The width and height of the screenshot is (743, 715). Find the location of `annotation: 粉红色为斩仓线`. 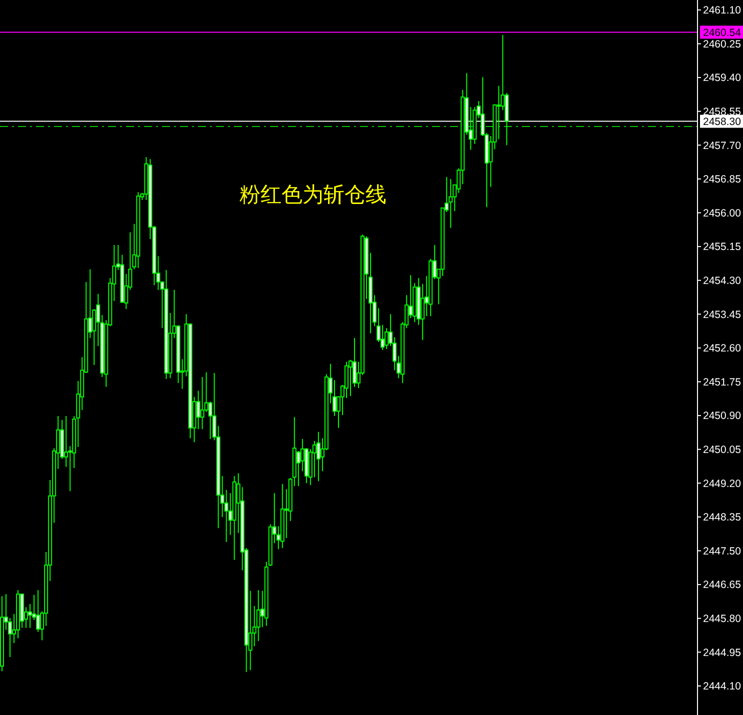

annotation: 粉红色为斩仓线 is located at coordinates (313, 194).